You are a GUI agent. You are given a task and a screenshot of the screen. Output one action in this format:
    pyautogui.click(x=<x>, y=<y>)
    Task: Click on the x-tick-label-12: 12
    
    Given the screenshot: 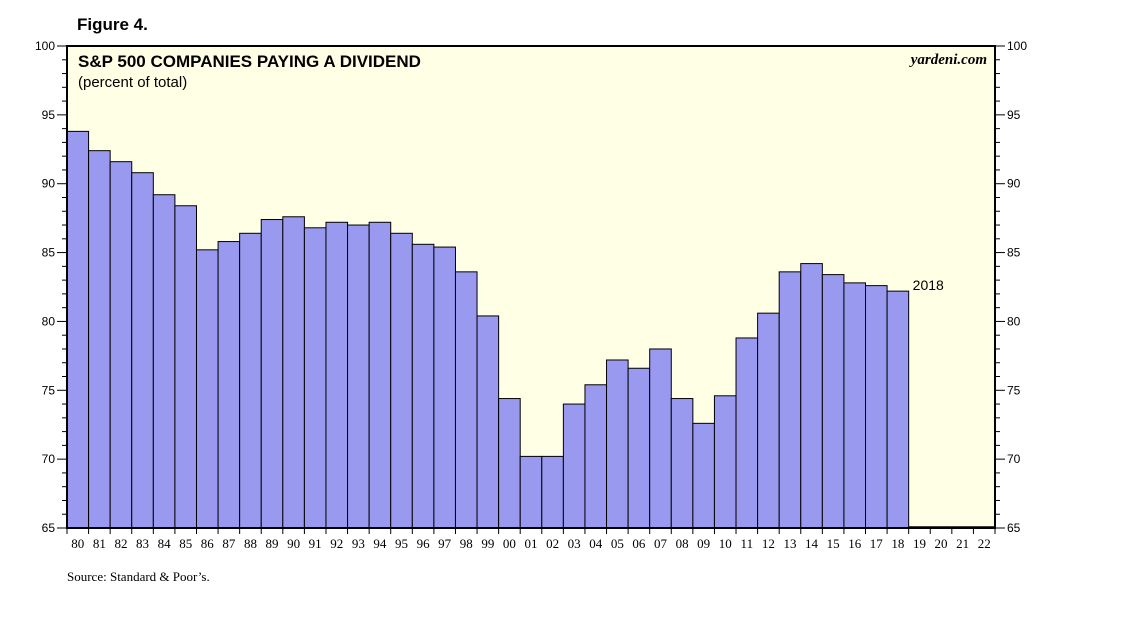 What is the action you would take?
    pyautogui.click(x=768, y=543)
    